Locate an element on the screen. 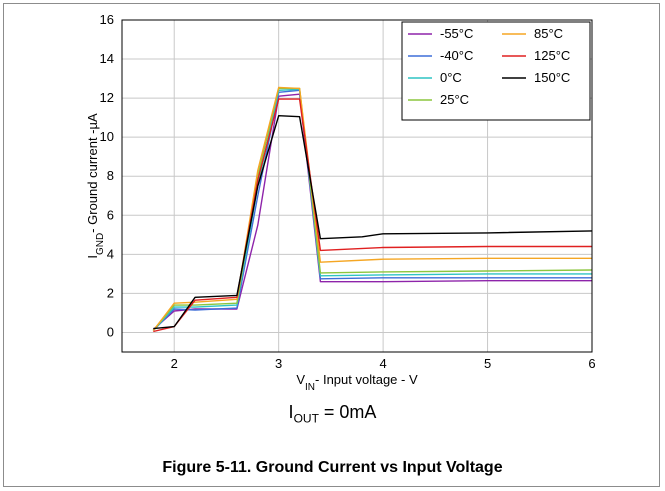 This screenshot has width=665, height=491. annotation-iout: IOUT = 0mA is located at coordinates (332, 414).